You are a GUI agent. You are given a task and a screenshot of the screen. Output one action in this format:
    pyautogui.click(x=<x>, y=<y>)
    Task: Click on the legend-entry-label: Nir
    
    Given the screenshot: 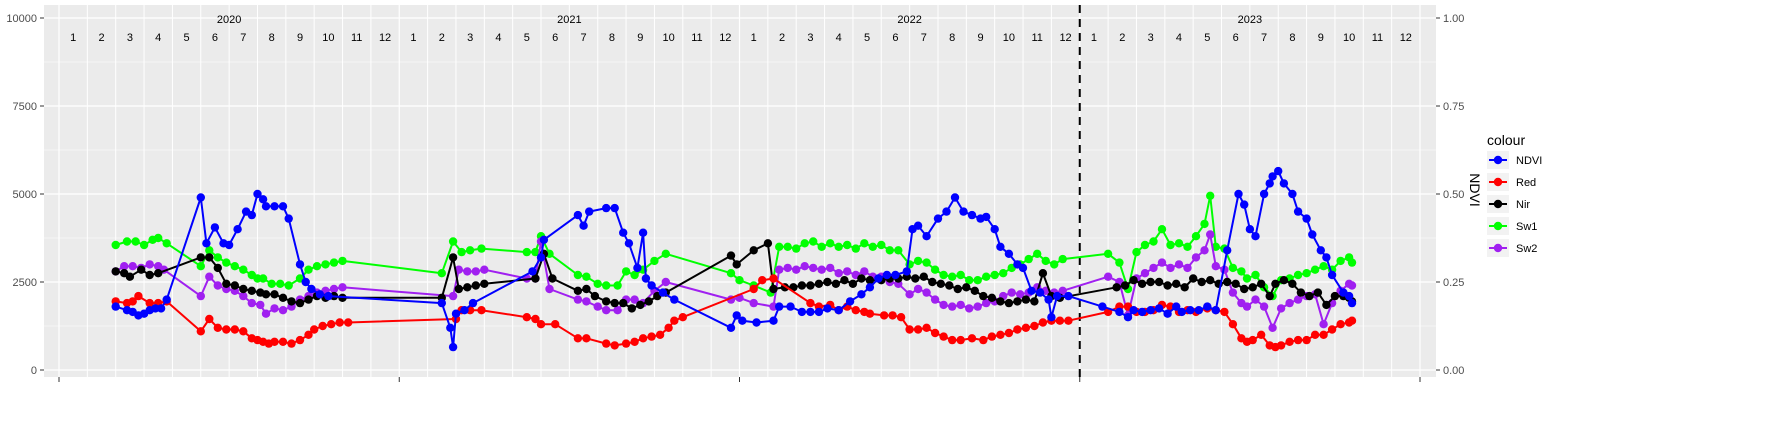 What is the action you would take?
    pyautogui.click(x=1523, y=205)
    